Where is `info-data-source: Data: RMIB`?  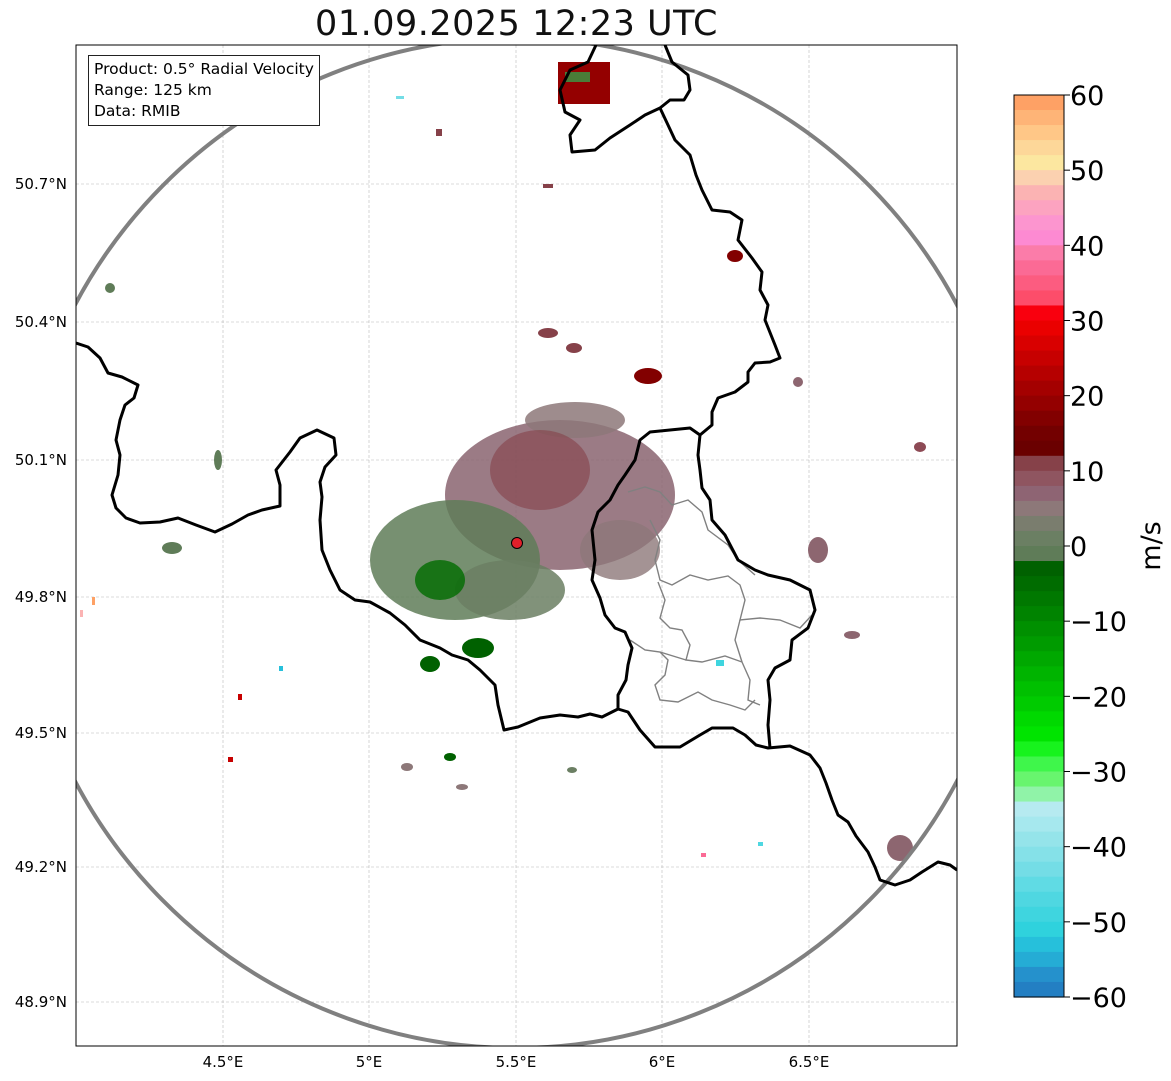 info-data-source: Data: RMIB is located at coordinates (137, 111).